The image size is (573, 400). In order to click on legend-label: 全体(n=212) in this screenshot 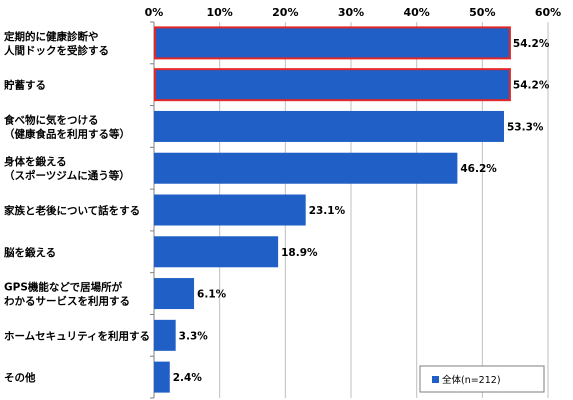, I will do `click(471, 380)`.